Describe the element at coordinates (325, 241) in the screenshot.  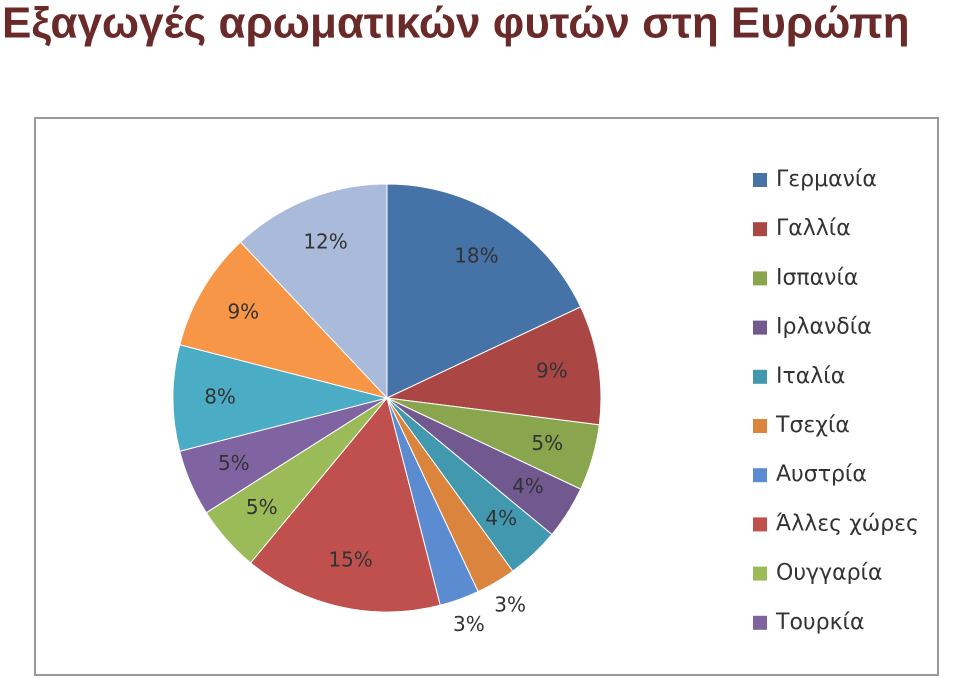
I see `data-label: 12%` at that location.